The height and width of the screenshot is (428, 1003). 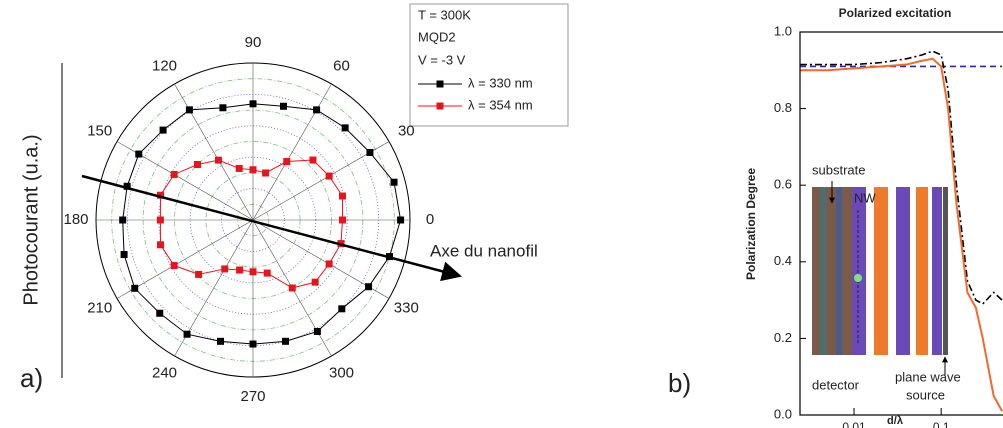 What do you see at coordinates (430, 219) in the screenshot?
I see `theta-tick-label: 0` at bounding box center [430, 219].